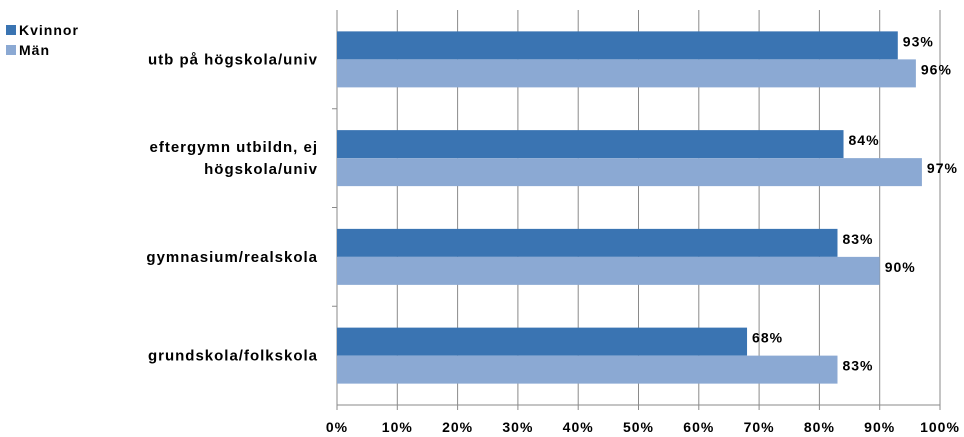 This screenshot has height=437, width=964. Describe the element at coordinates (759, 427) in the screenshot. I see `x-tick-label: 70%` at that location.